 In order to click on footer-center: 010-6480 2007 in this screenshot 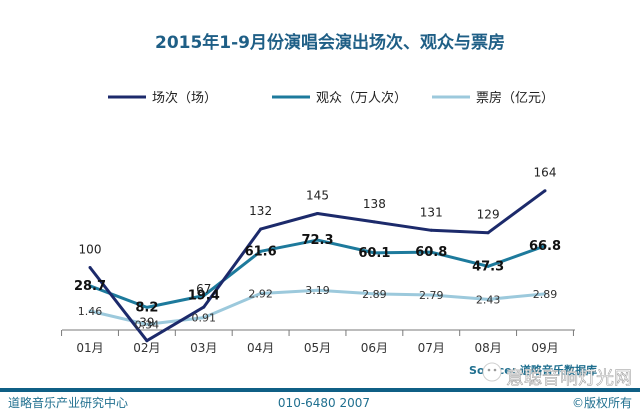, I will do `click(324, 403)`.